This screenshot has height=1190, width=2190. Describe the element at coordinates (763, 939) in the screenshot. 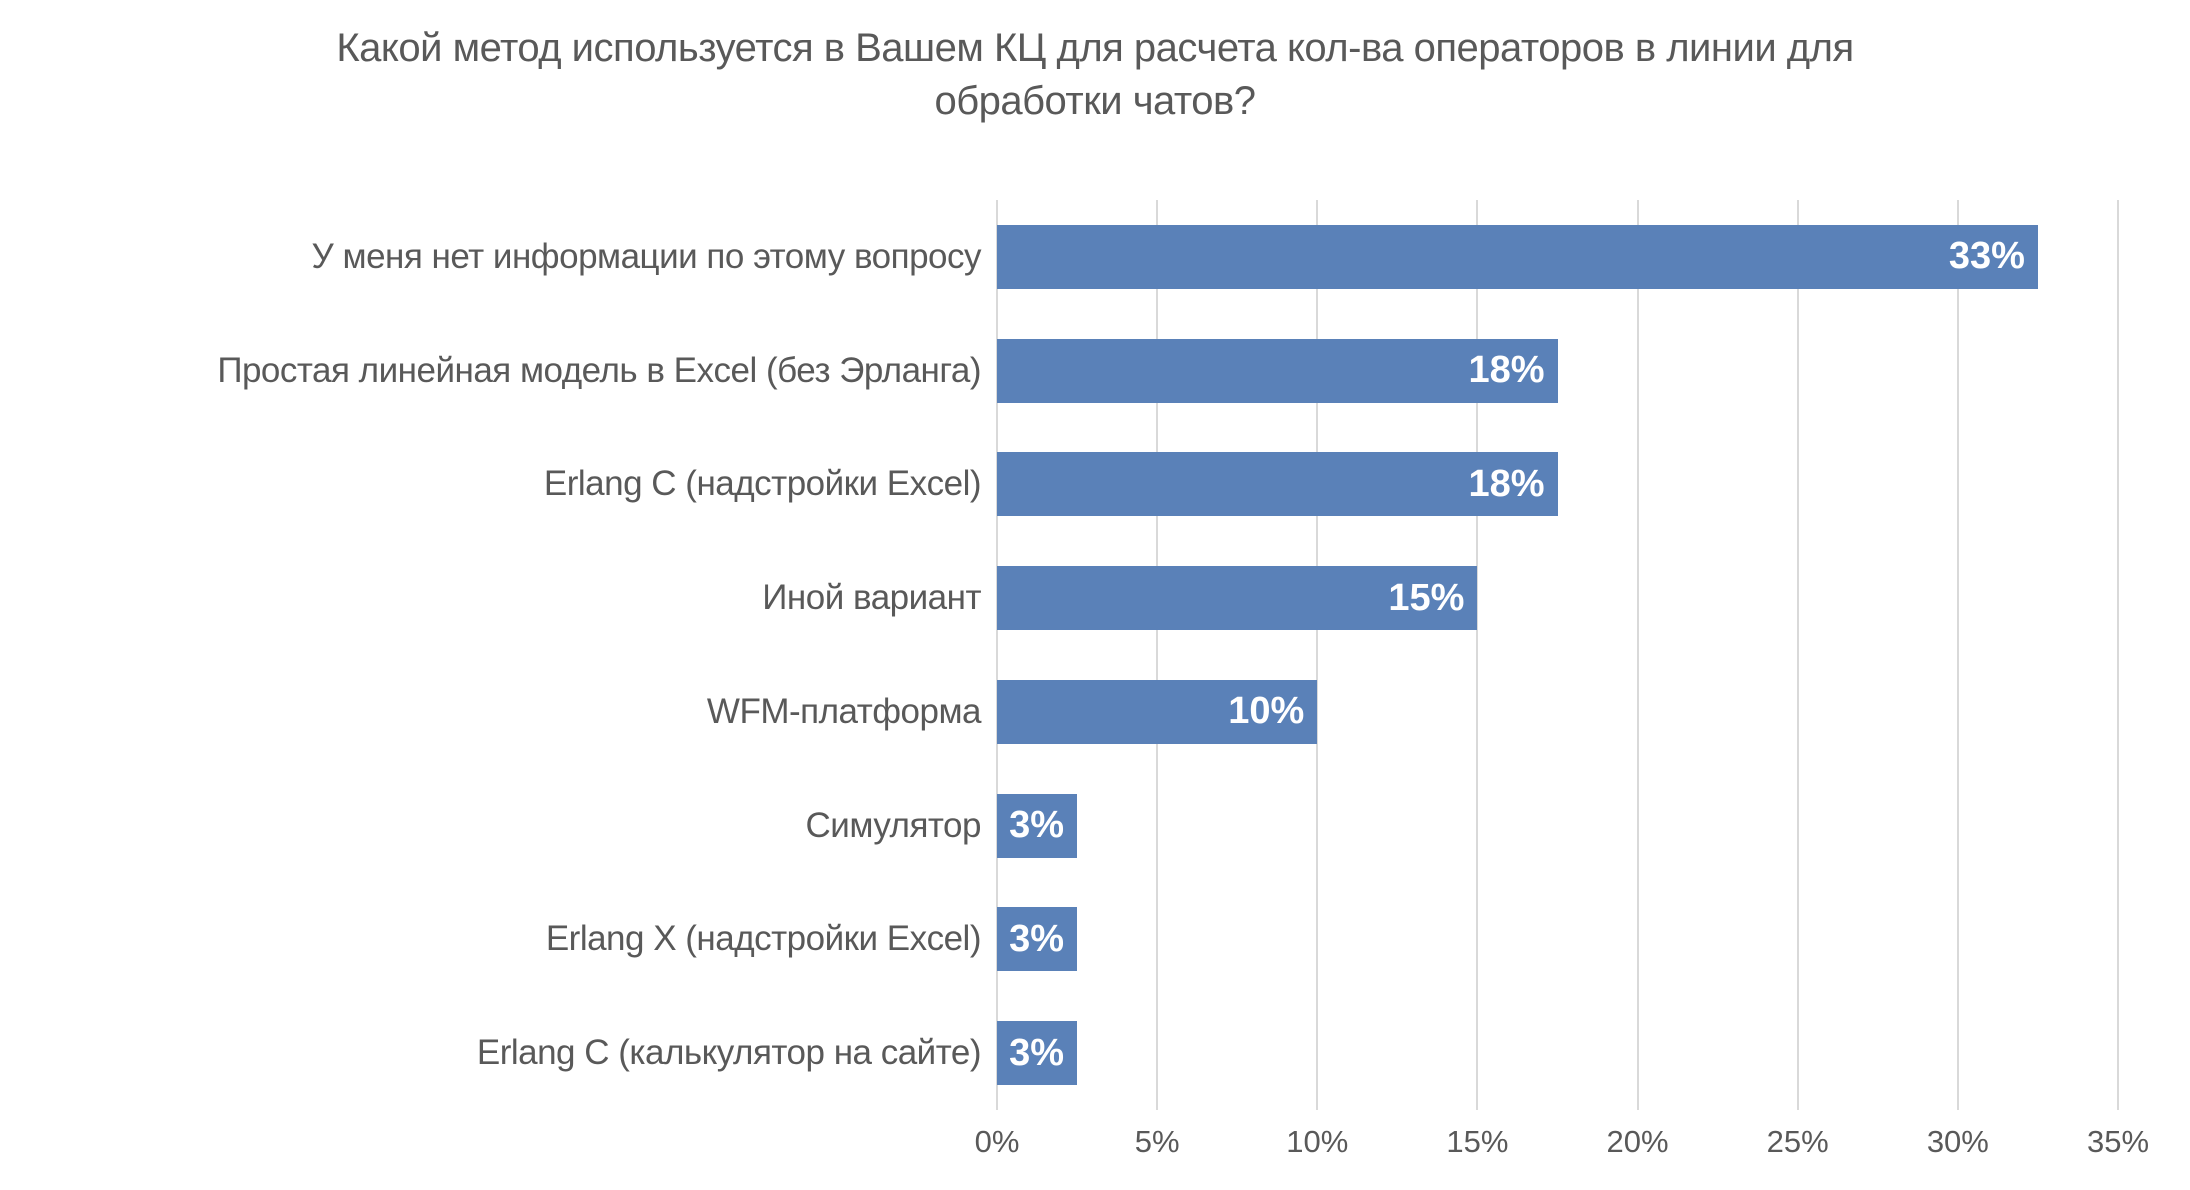

I see `category-label: Erlang X (надстройки Excel)` at that location.